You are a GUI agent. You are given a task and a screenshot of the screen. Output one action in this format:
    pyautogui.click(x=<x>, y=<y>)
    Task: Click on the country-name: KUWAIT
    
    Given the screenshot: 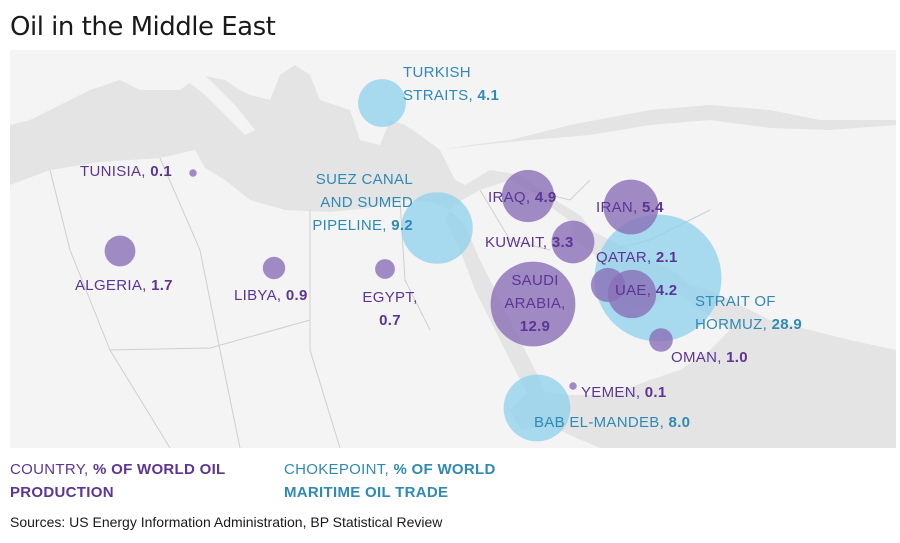 What is the action you would take?
    pyautogui.click(x=514, y=242)
    